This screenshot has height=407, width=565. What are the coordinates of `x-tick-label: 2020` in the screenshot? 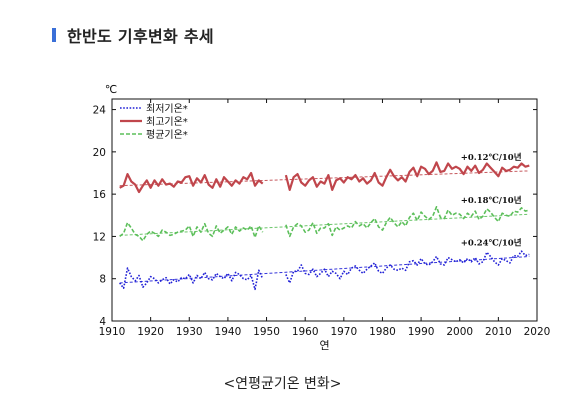 It's located at (537, 332).